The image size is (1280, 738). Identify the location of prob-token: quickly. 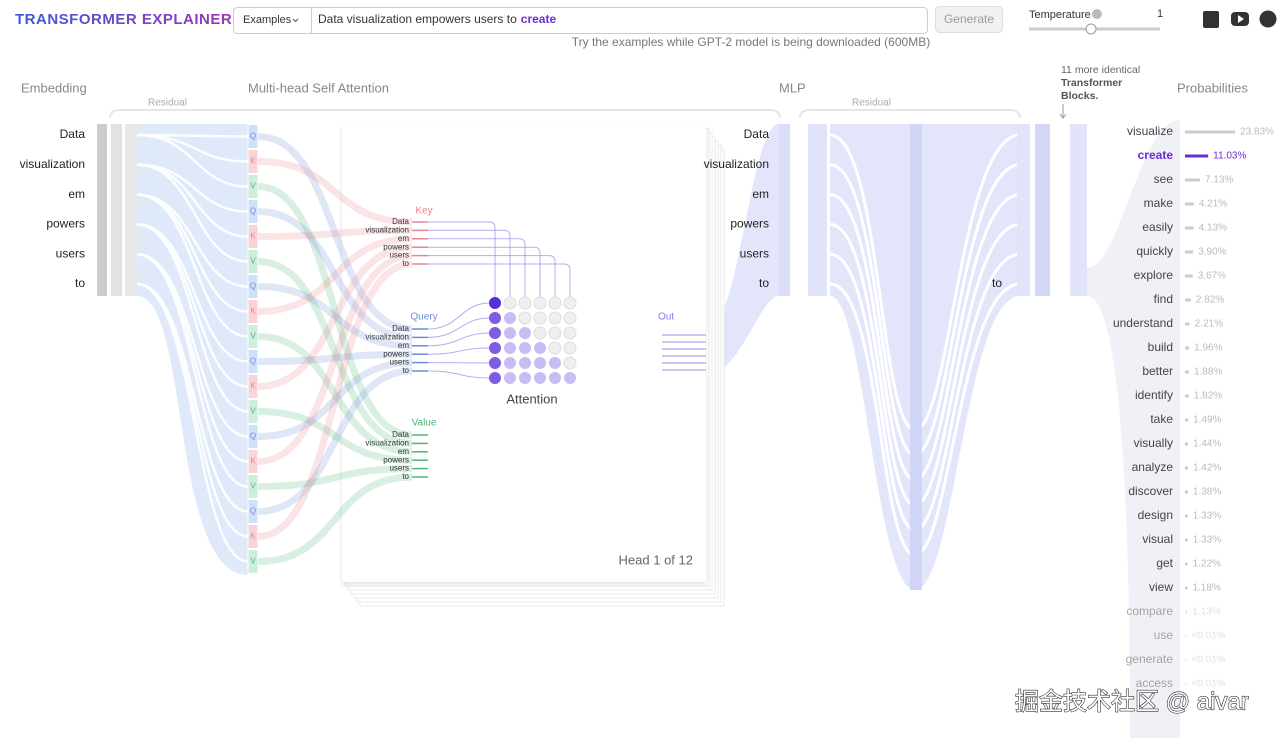
(1154, 251).